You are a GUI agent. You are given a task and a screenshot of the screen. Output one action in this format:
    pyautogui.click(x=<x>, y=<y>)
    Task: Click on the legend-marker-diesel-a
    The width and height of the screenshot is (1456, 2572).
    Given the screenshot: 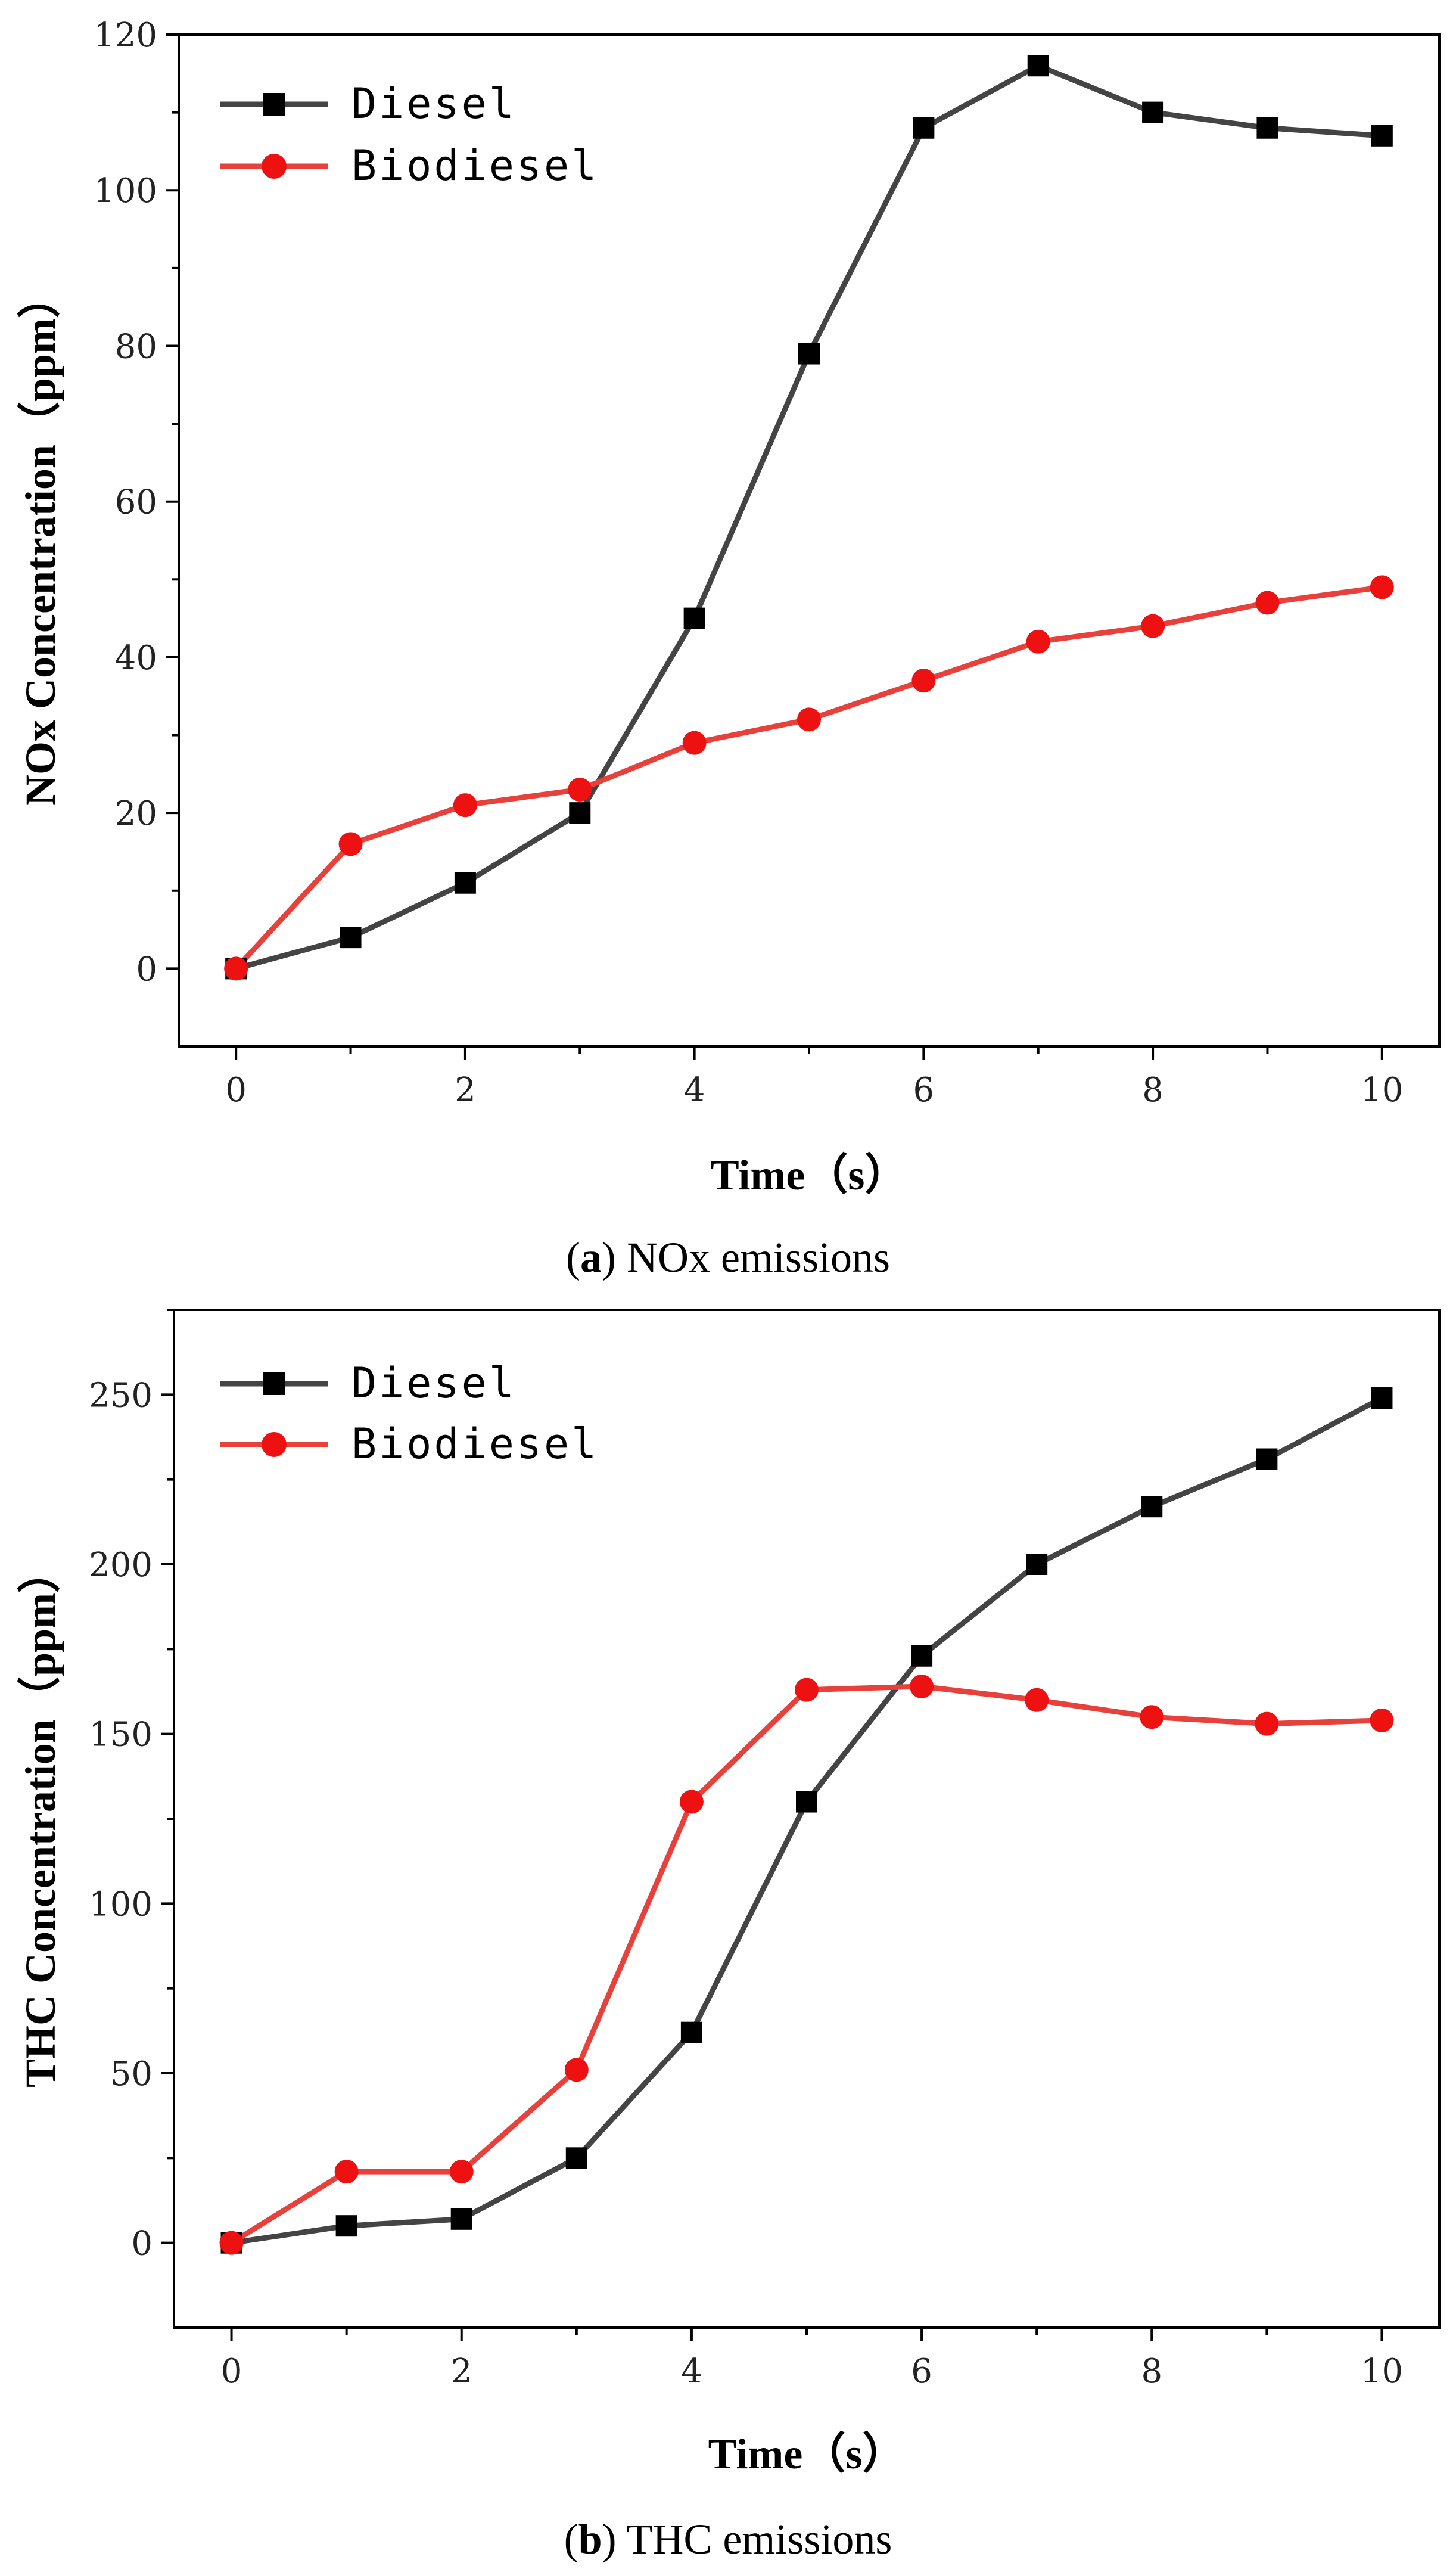 What is the action you would take?
    pyautogui.click(x=274, y=104)
    